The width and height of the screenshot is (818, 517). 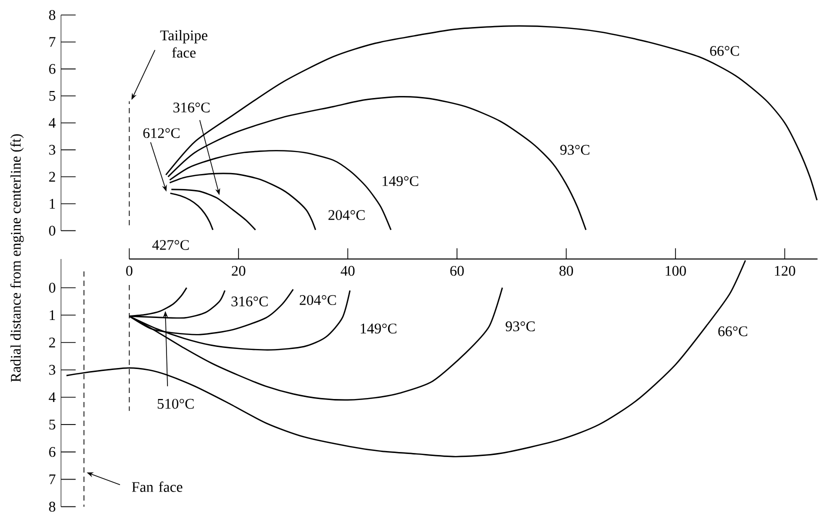 What do you see at coordinates (184, 44) in the screenshot?
I see `ref-line-label: Tailpipe face` at bounding box center [184, 44].